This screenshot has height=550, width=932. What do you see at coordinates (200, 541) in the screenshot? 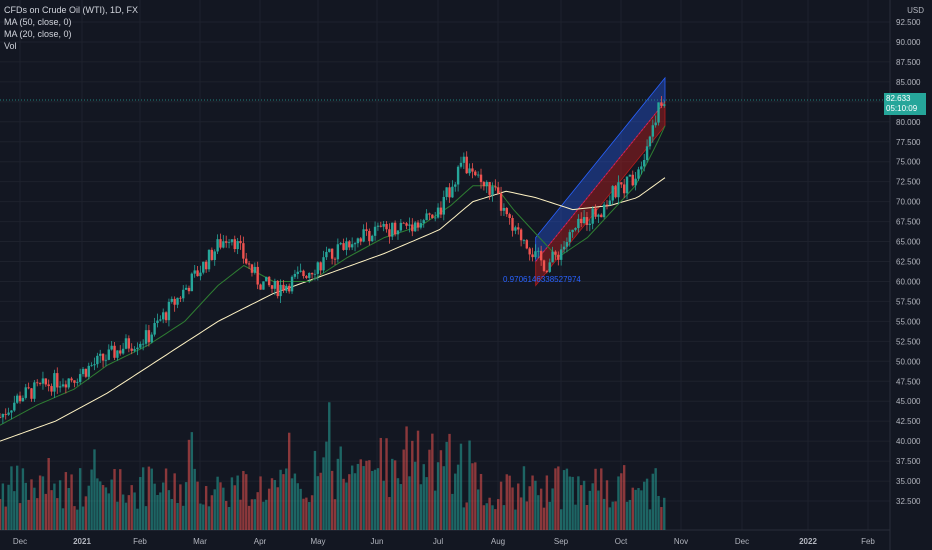
I see `x-tick-label: Mar` at bounding box center [200, 541].